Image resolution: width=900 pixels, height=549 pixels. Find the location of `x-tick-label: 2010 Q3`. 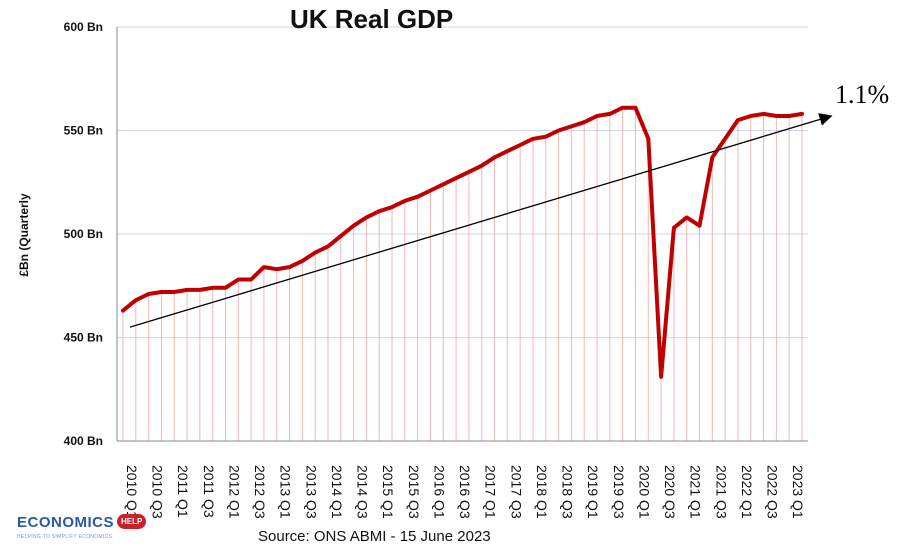

x-tick-label: 2010 Q3 is located at coordinates (158, 492).